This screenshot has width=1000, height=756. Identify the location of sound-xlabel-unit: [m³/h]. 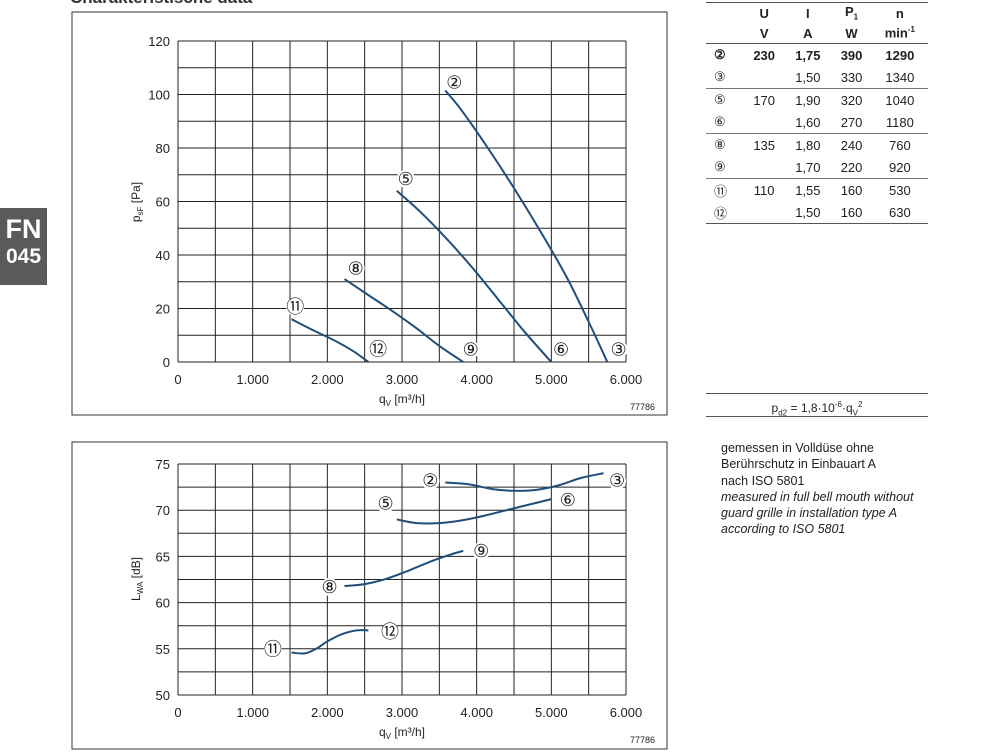
(408, 732).